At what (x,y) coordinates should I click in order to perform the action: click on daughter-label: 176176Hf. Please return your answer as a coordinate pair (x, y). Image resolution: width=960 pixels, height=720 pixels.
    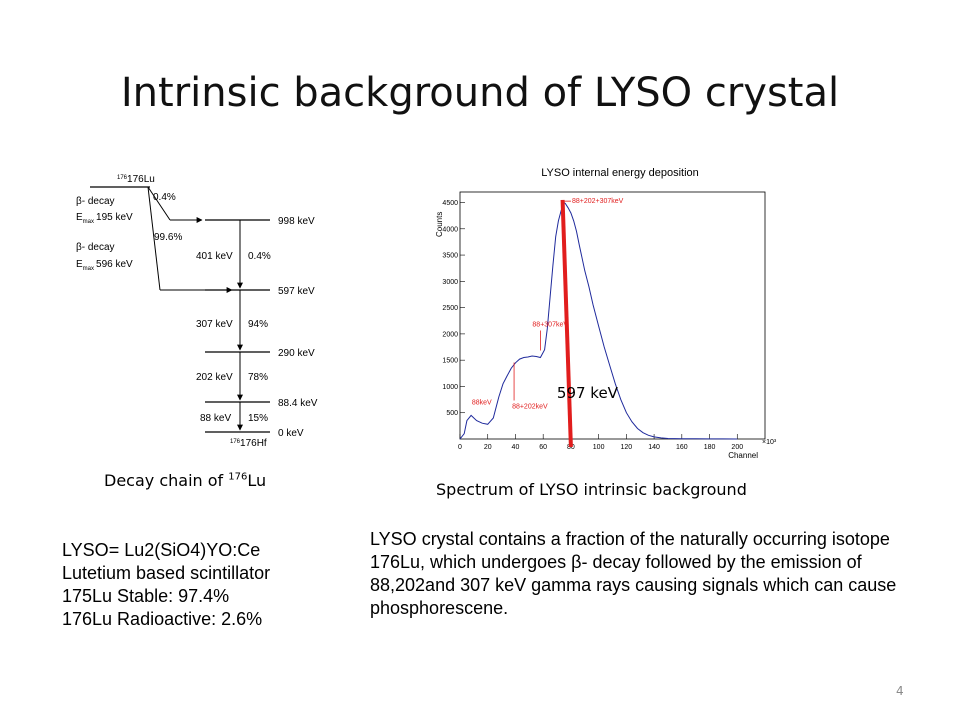
    Looking at the image, I should click on (248, 443).